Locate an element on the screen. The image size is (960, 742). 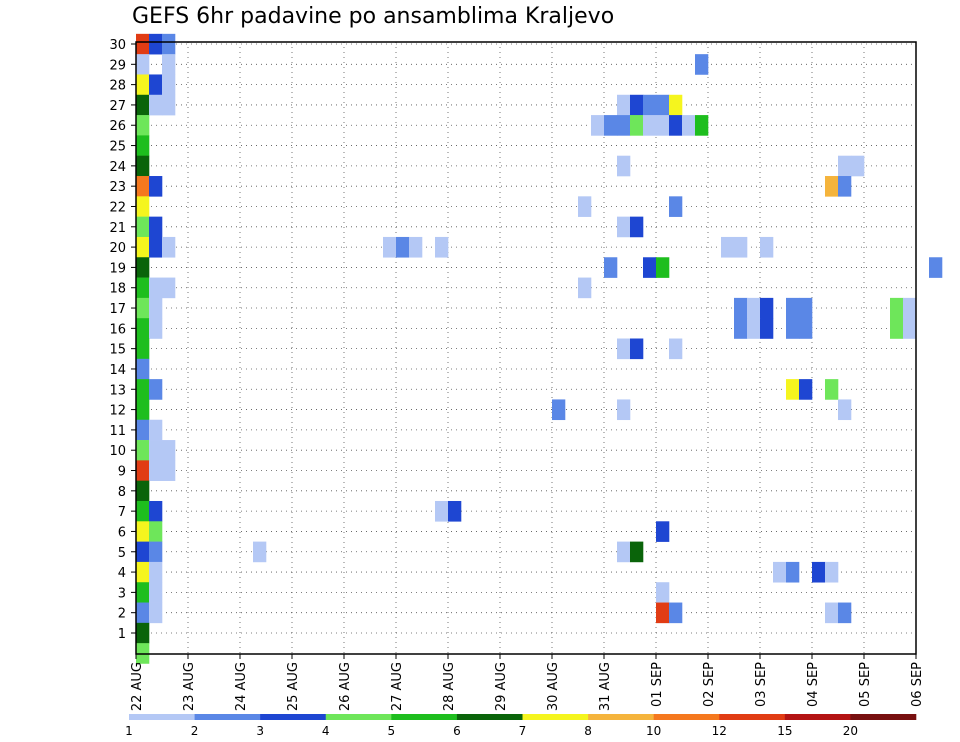
y-tick-label: 18 is located at coordinates (117, 289).